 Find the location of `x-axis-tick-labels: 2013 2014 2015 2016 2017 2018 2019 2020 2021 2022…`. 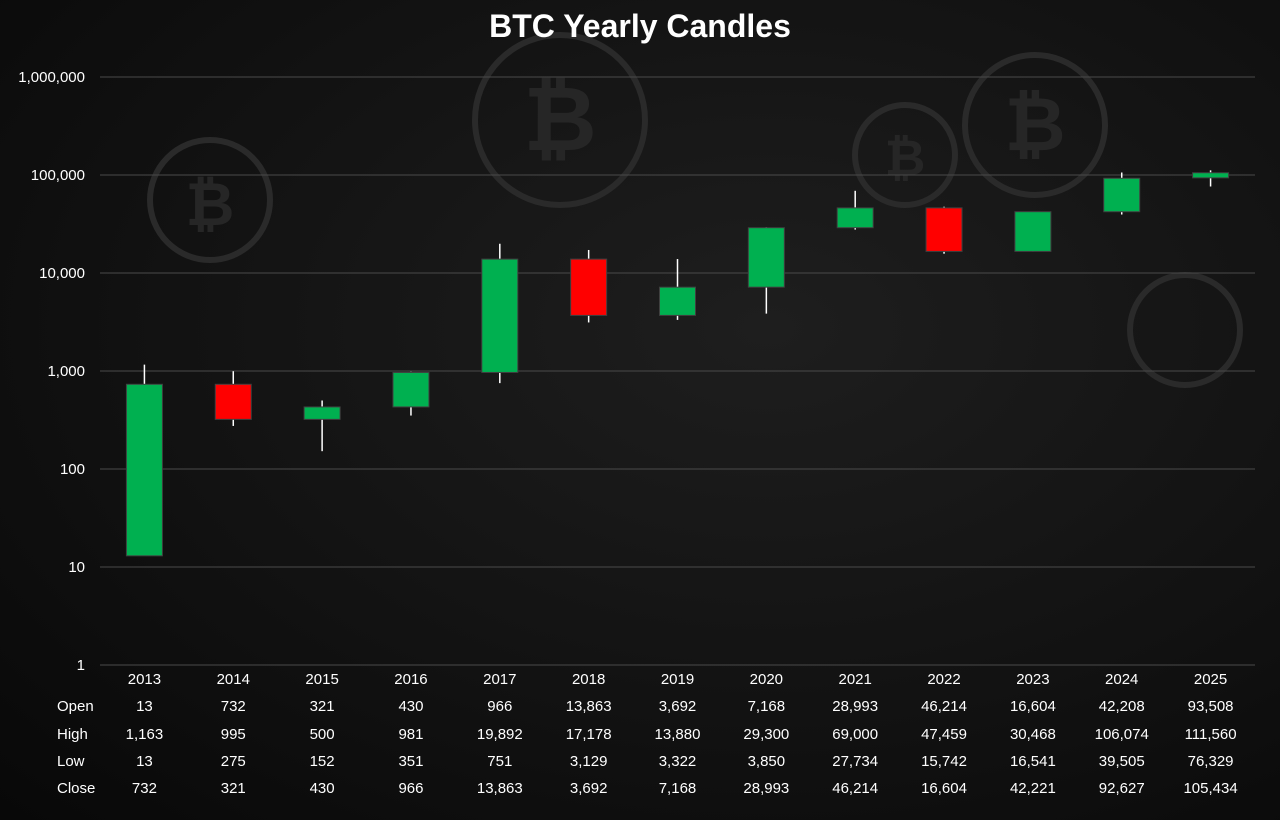

x-axis-tick-labels: 2013 2014 2015 2016 2017 2018 2019 2020 2021 2022… is located at coordinates (678, 679).